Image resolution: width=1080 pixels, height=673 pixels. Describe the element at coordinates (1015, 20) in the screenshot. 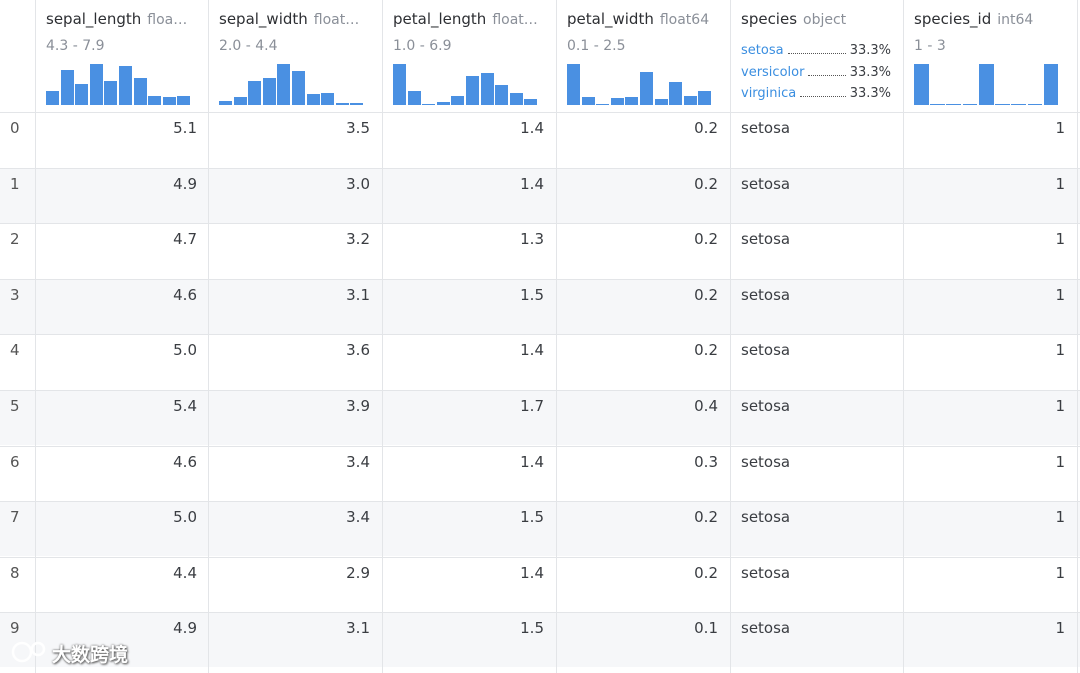

I see `column-dtype: int64` at that location.